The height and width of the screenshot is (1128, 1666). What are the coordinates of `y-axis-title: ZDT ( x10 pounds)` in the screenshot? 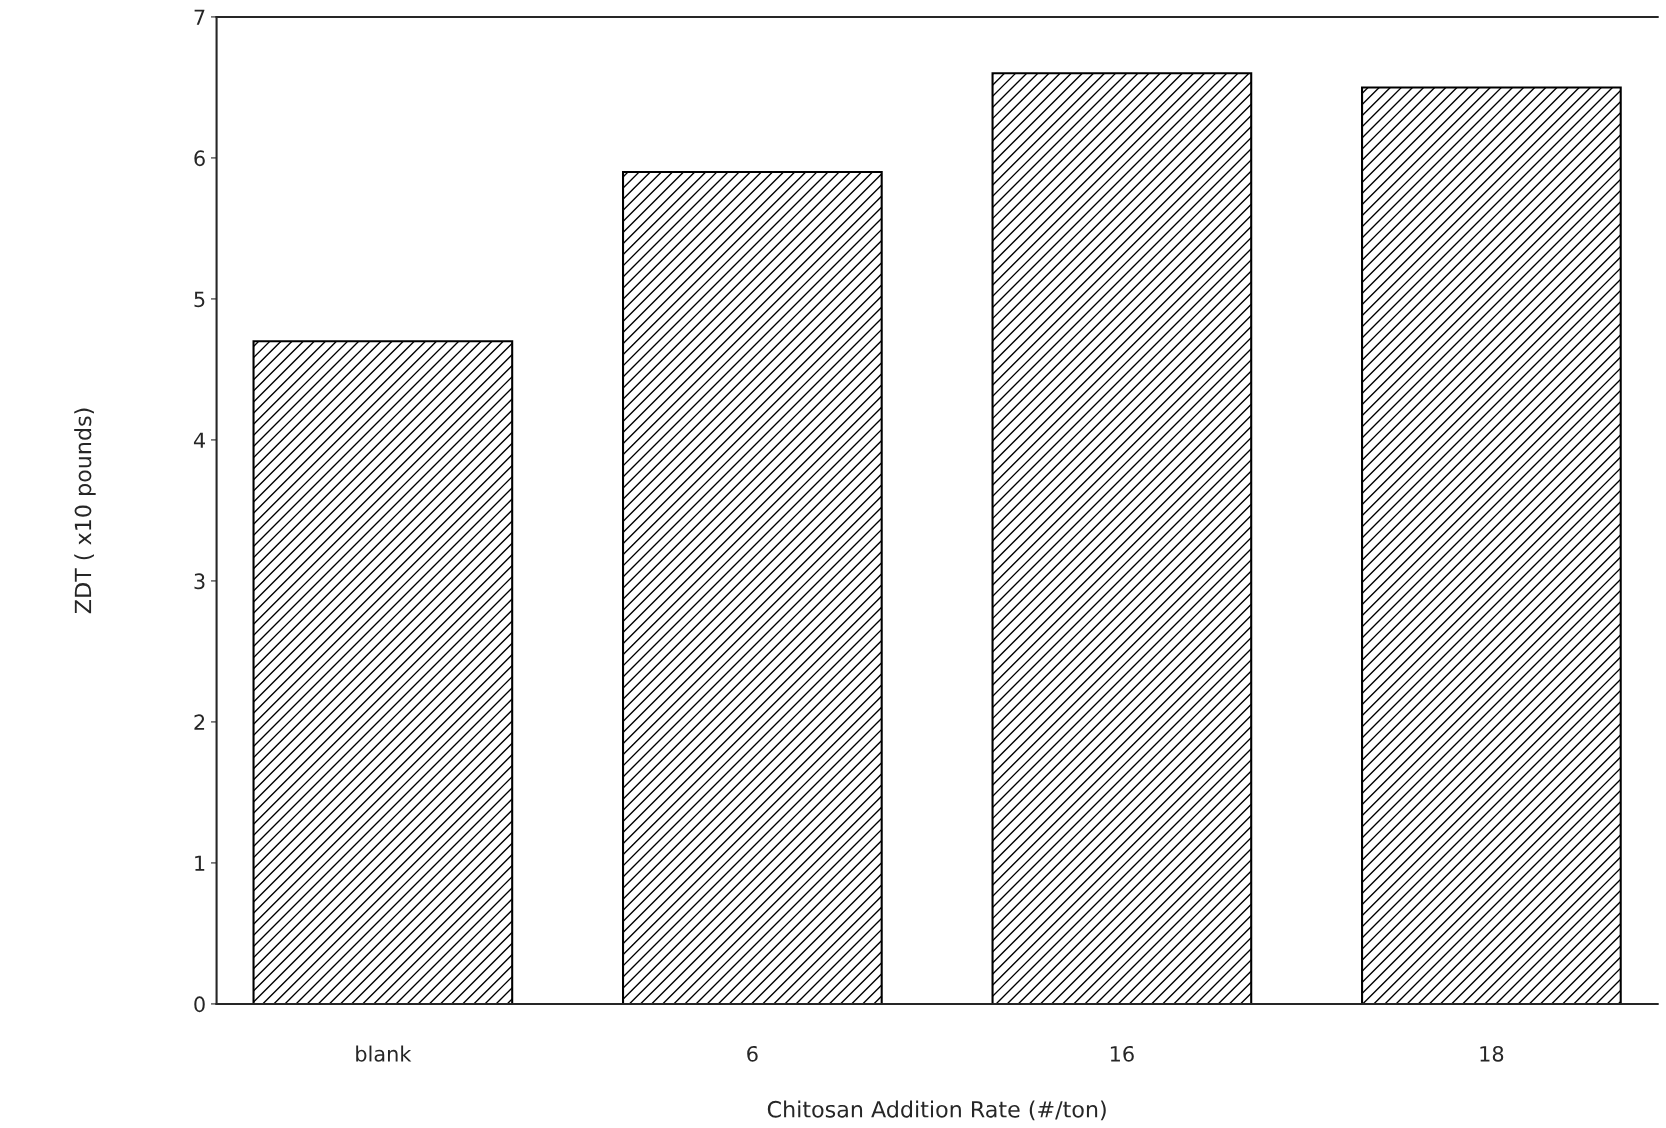 It's located at (85, 511).